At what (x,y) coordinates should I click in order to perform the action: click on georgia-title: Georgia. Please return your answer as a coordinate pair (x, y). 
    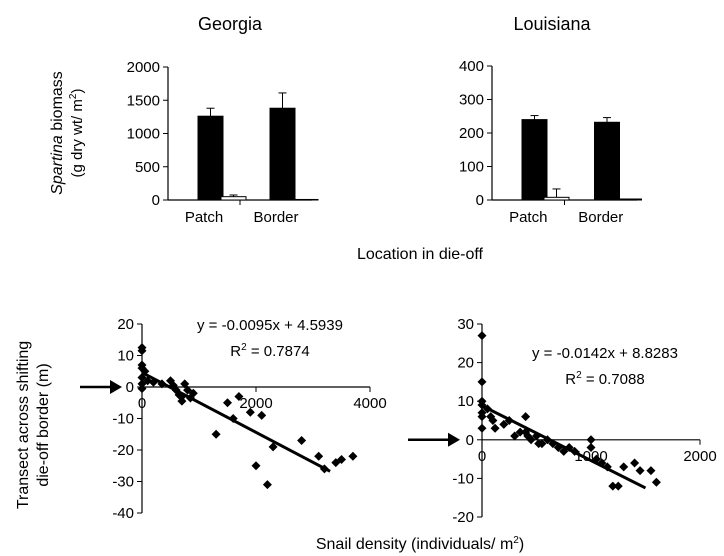
    Looking at the image, I should click on (230, 24).